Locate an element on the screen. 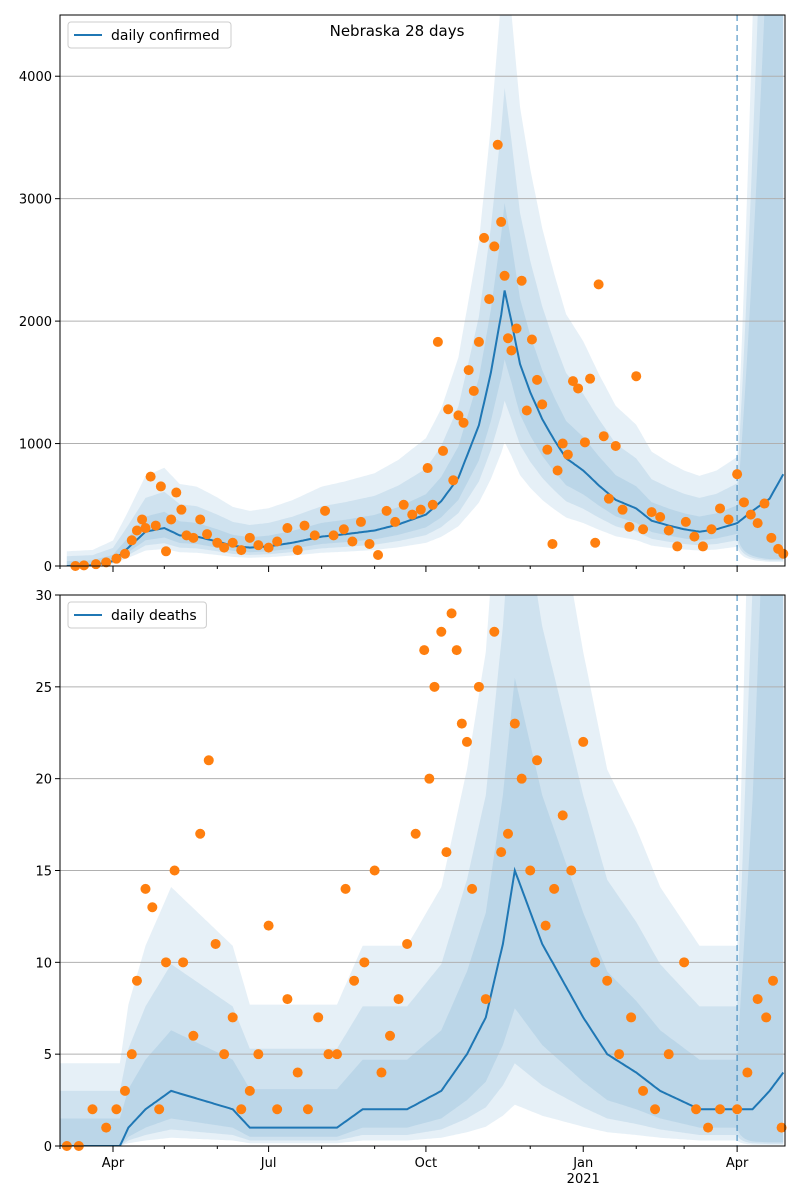 This screenshot has height=1200, width=800. deaths-y-axis: 0 5 10 15 20 25 30 is located at coordinates (47, 872).